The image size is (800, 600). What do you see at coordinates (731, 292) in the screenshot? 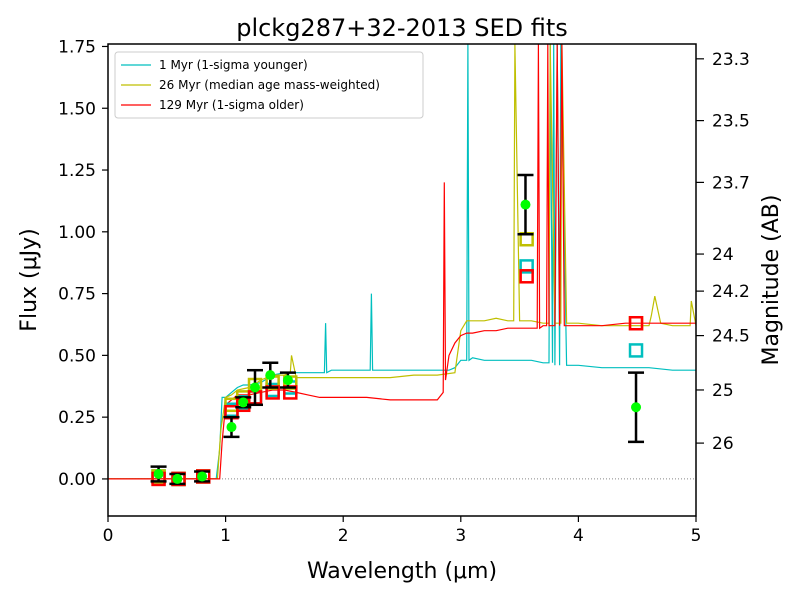
I see `mag-tick-label-4: 24.2` at bounding box center [731, 292].